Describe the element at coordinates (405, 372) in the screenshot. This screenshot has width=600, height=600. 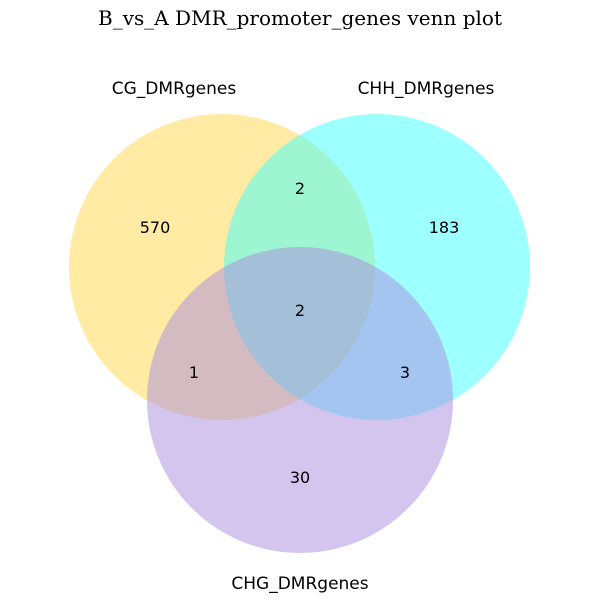
I see `chh-chg-count: 3` at that location.